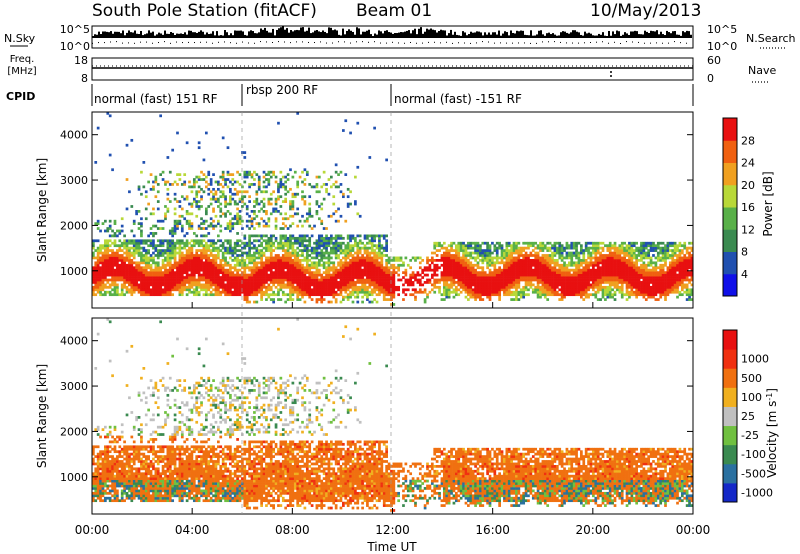 Image resolution: width=800 pixels, height=554 pixels. Describe the element at coordinates (20, 38) in the screenshot. I see `nsky-label: N.Sky` at that location.